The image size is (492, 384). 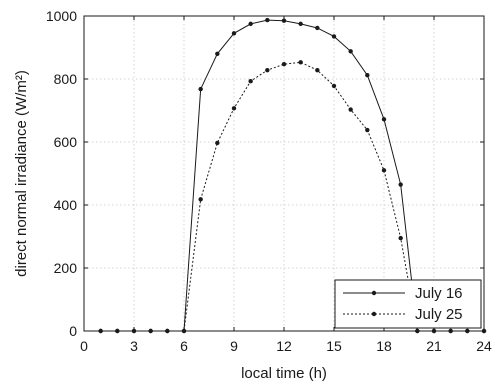 What do you see at coordinates (66, 205) in the screenshot?
I see `y-tick-label: 400` at bounding box center [66, 205].